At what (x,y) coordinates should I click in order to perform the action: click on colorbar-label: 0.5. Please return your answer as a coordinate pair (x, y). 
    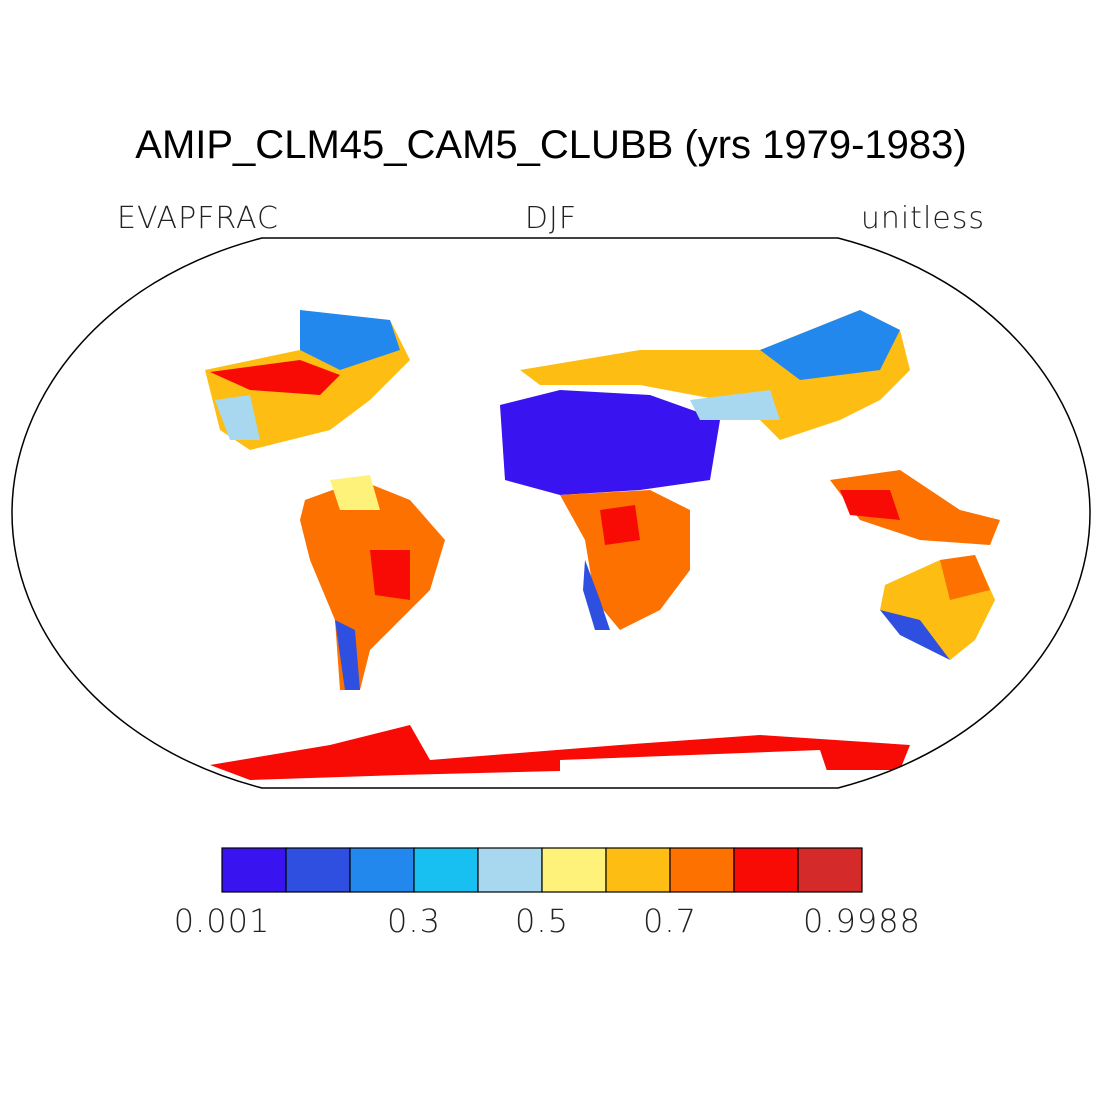
    Looking at the image, I should click on (542, 921).